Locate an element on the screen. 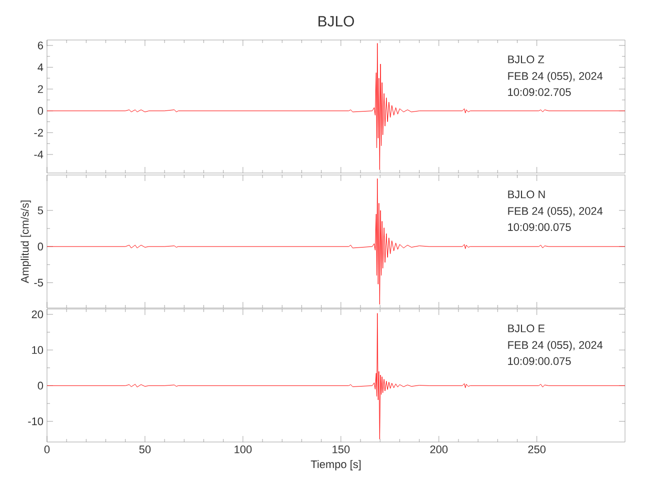 Image resolution: width=650 pixels, height=500 pixels. y-tick-label: -5 is located at coordinates (39, 282).